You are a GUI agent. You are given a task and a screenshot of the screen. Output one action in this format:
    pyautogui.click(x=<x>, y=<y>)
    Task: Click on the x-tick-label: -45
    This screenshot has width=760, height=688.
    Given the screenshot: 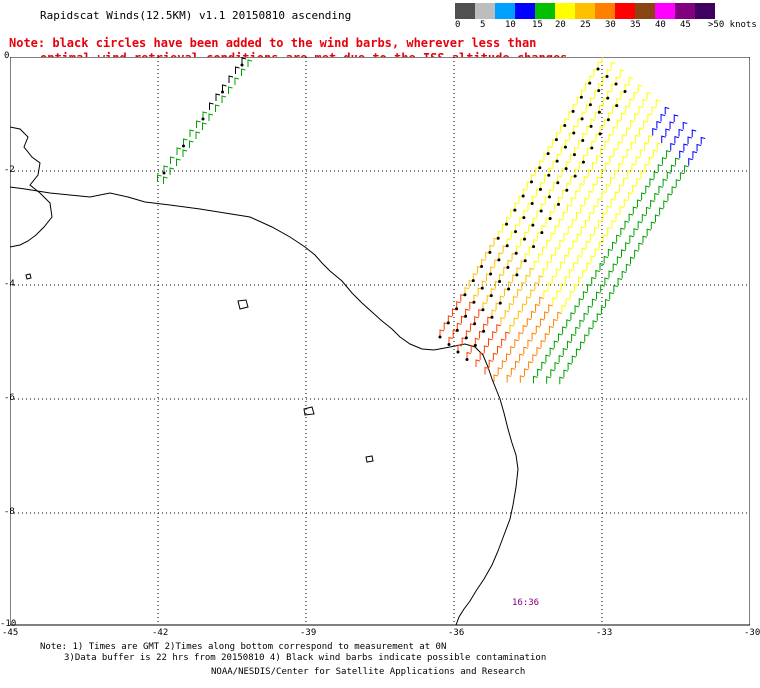 What is the action you would take?
    pyautogui.click(x=10, y=633)
    